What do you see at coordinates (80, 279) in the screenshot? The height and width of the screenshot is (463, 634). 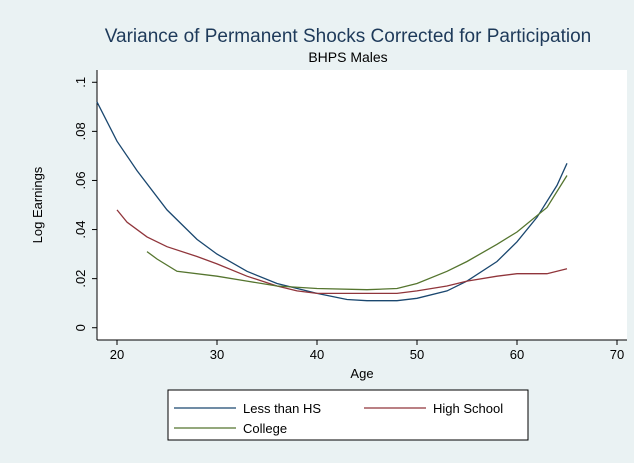 I see `y-tick-label: .02` at bounding box center [80, 279].